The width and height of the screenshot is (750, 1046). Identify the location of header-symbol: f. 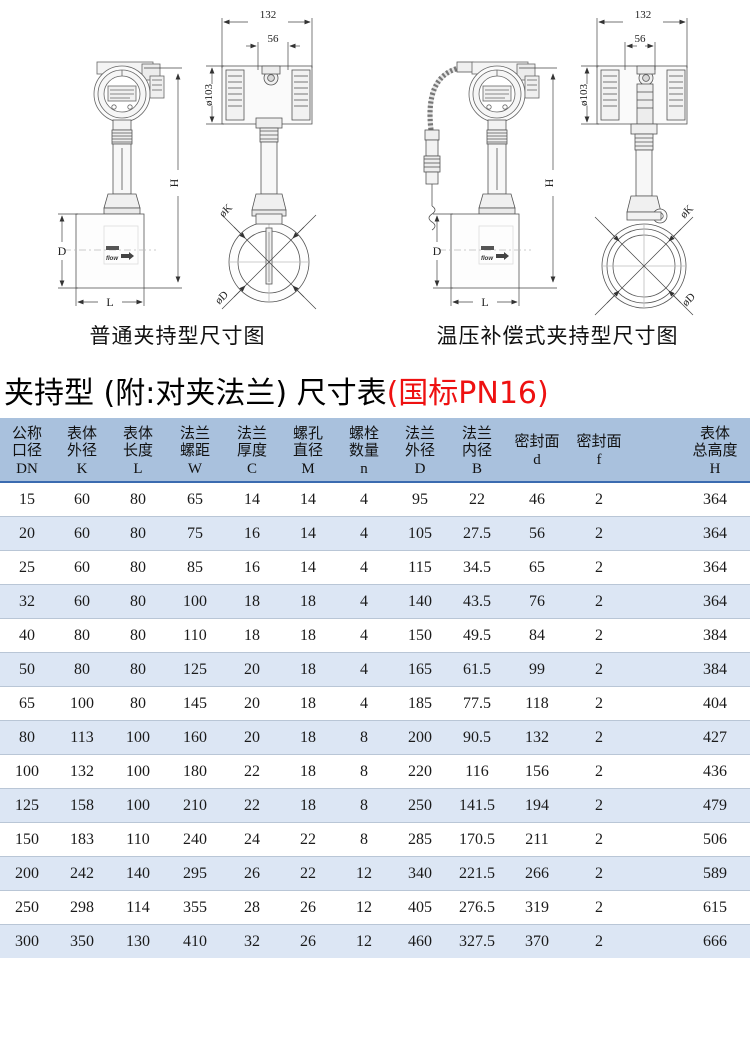
(599, 460).